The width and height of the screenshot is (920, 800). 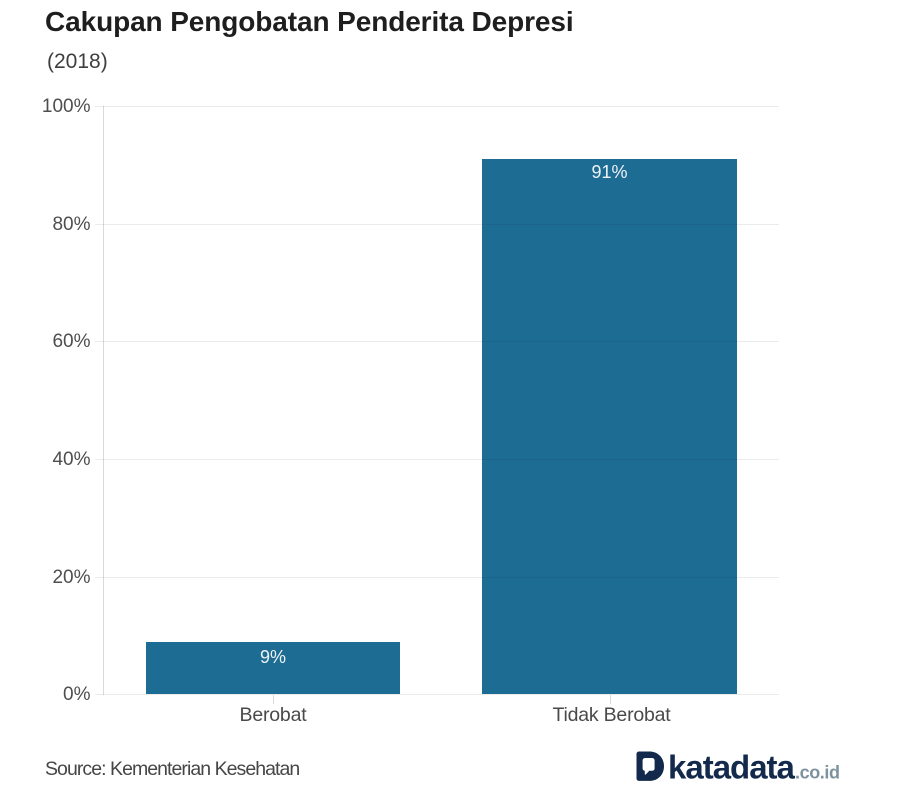 I want to click on svg-text: katadata, so click(x=732, y=768).